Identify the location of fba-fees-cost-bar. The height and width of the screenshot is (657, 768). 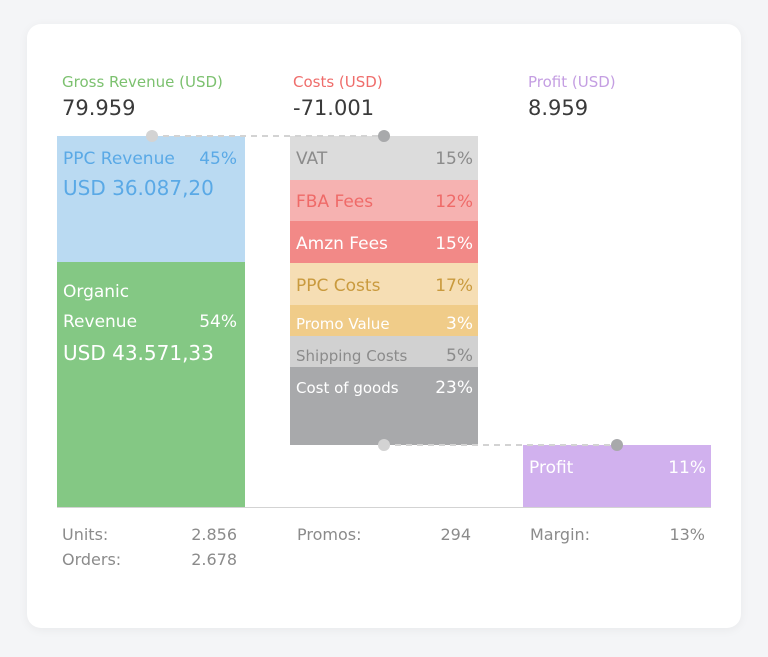
(384, 200).